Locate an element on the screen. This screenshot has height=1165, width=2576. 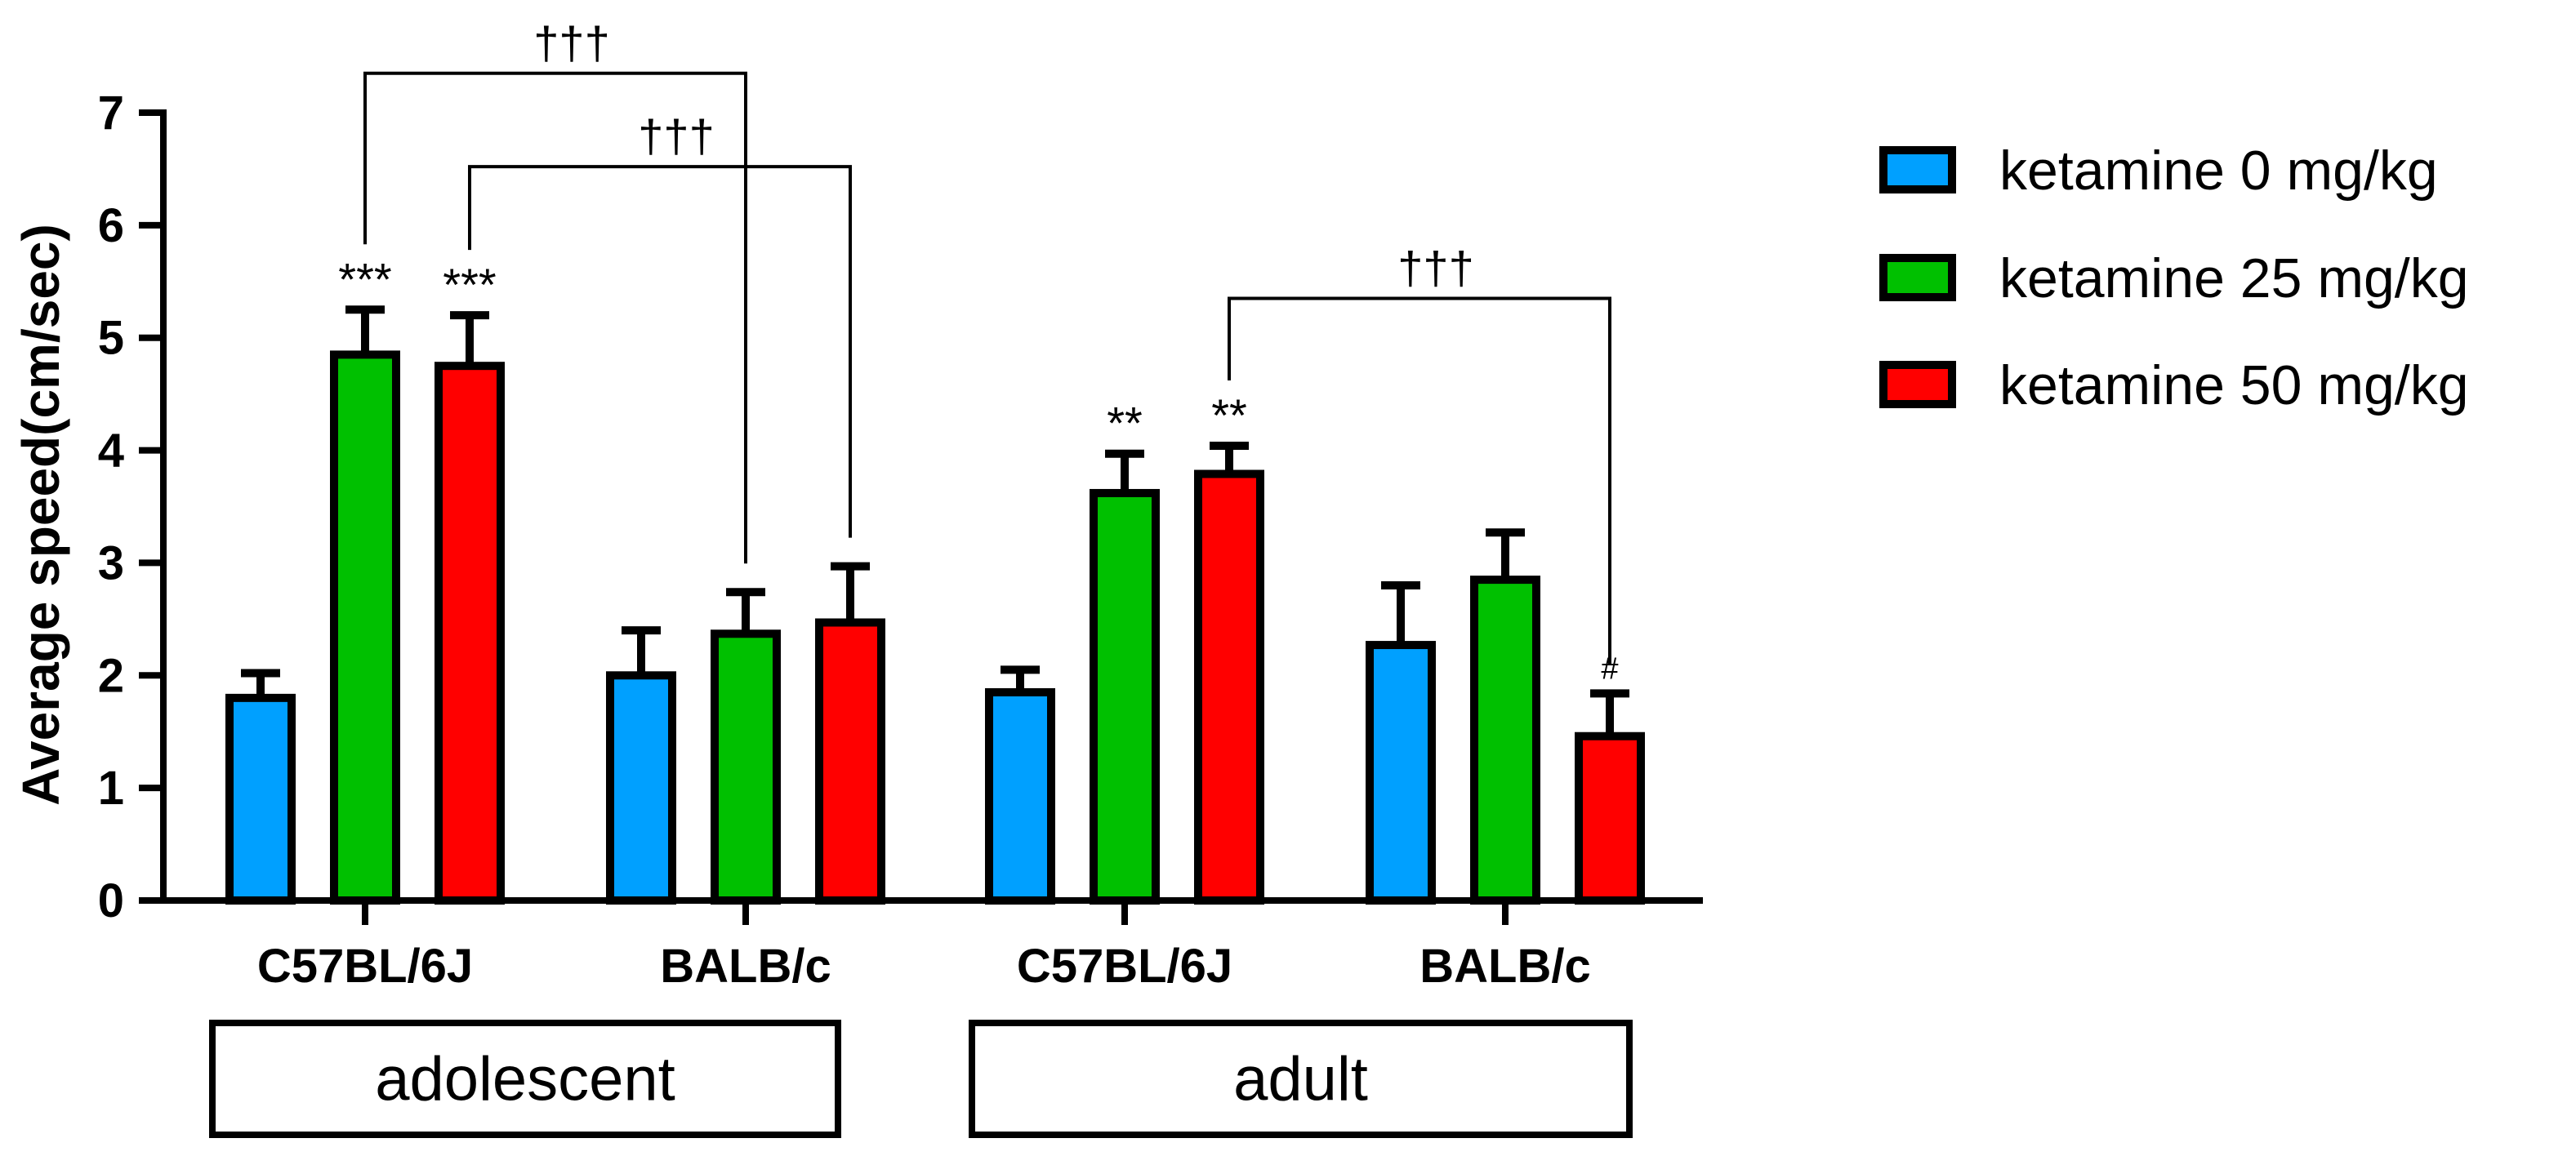
group-label: adult is located at coordinates (1300, 1079).